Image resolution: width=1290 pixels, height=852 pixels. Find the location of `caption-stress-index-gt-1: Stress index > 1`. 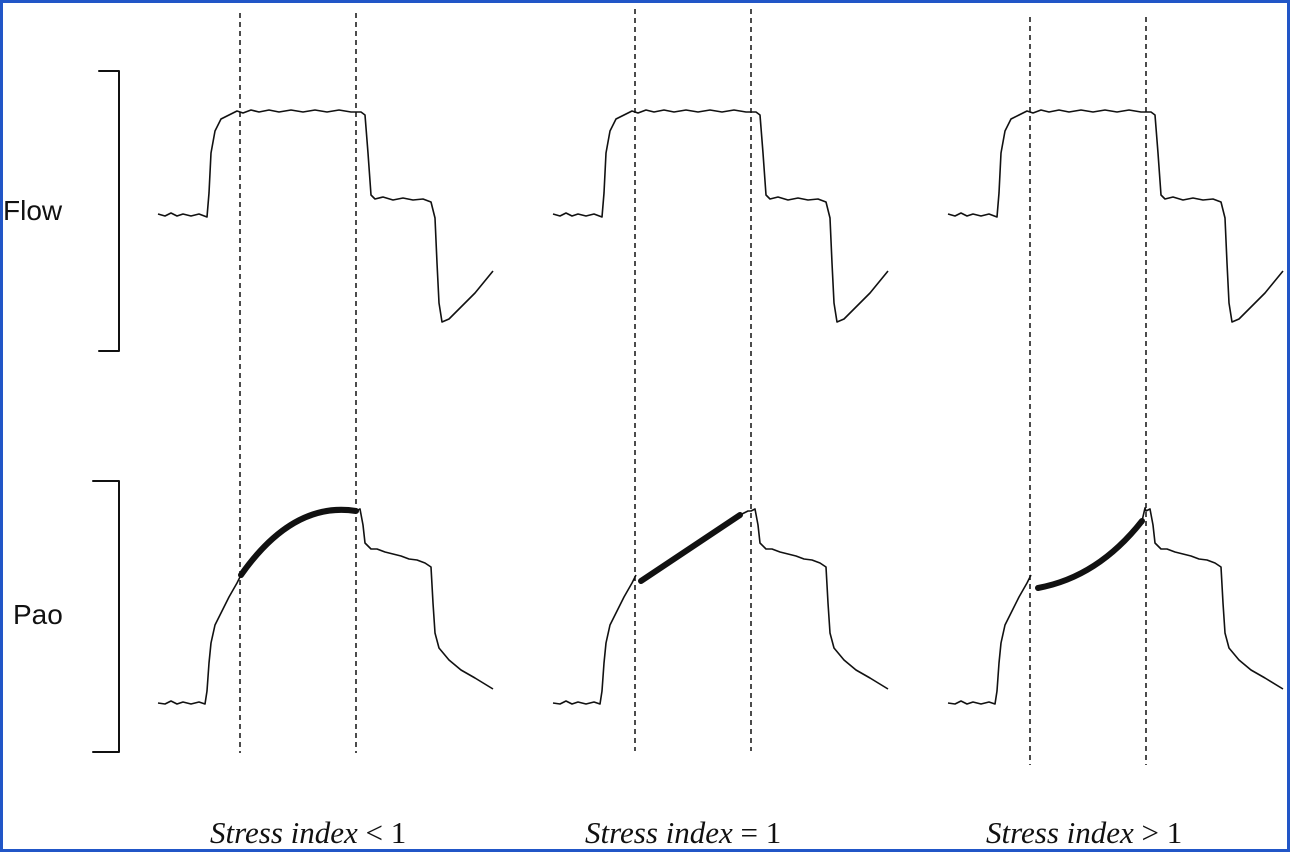

caption-stress-index-gt-1: Stress index > 1 is located at coordinates (1084, 833).